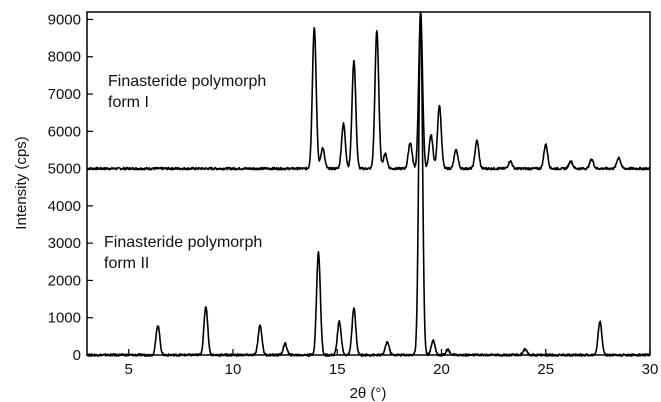  Describe the element at coordinates (21, 182) in the screenshot. I see `y-axis-label: Intensity (cps)` at that location.